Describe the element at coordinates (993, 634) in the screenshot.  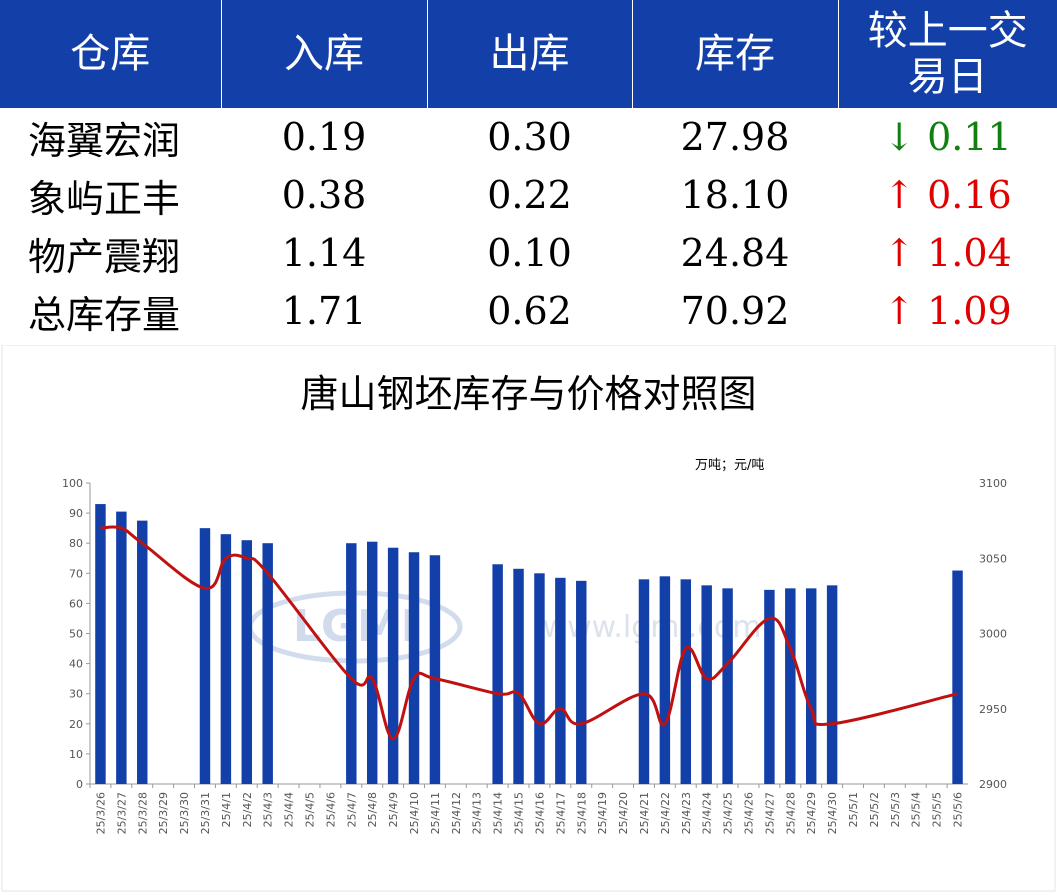
I see `right-tick-label: 3000` at that location.